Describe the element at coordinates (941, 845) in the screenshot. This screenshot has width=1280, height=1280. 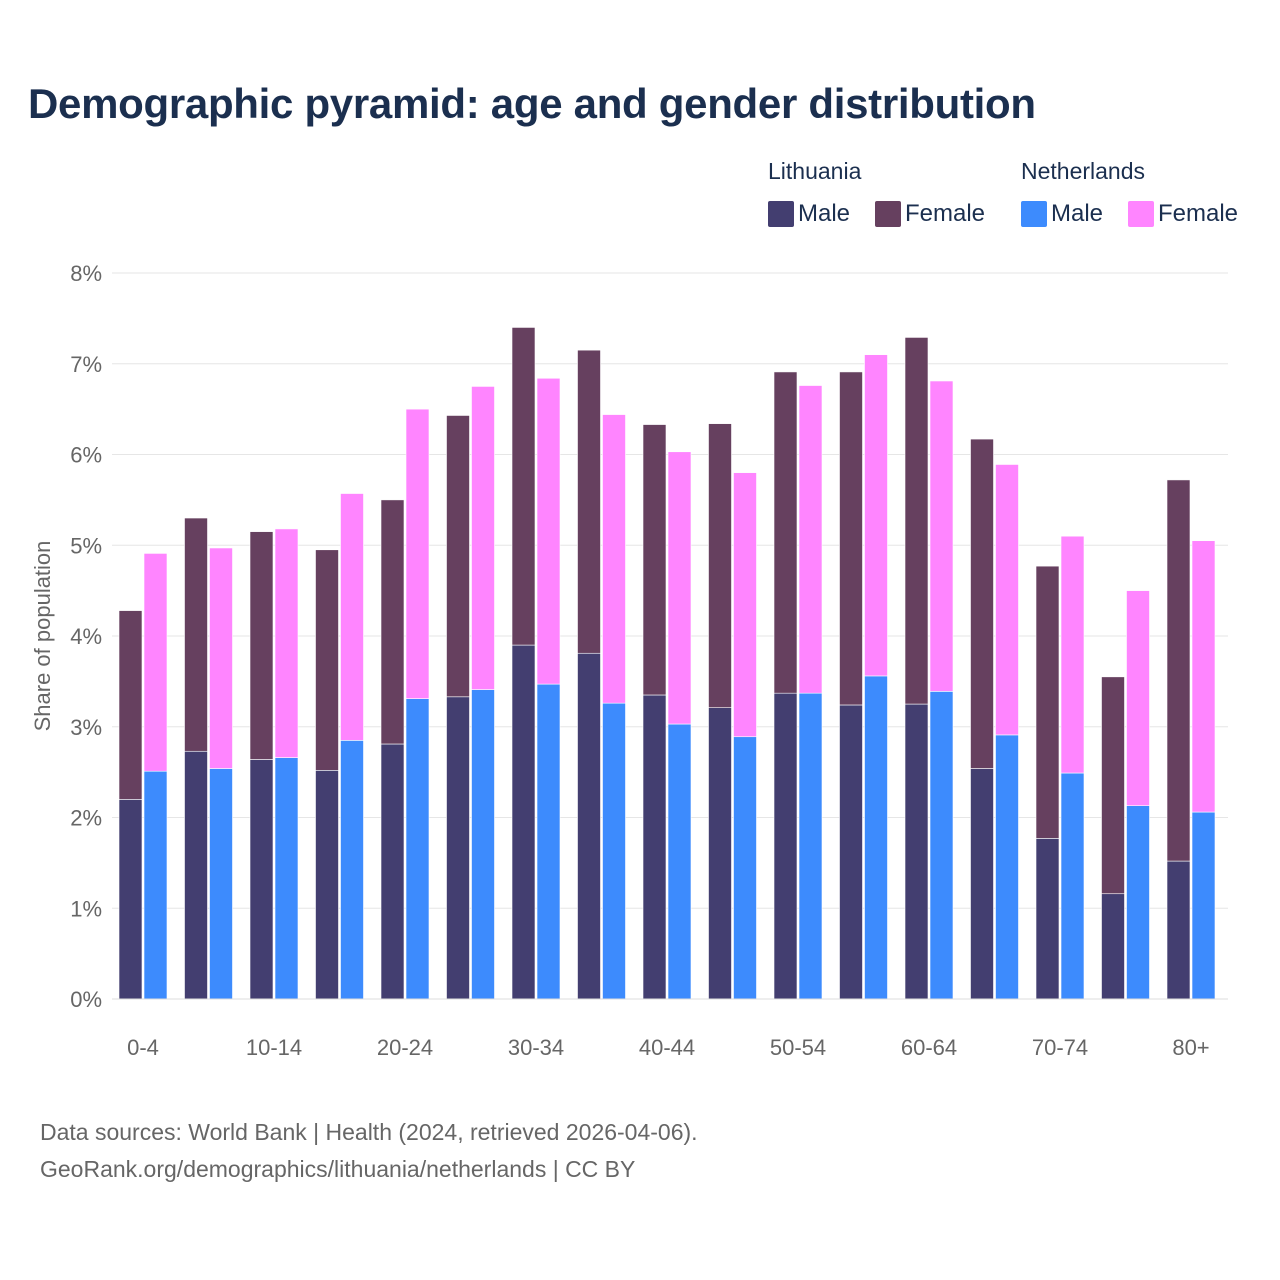
I see `bar-netherlands-male: 60-64 3.39` at that location.